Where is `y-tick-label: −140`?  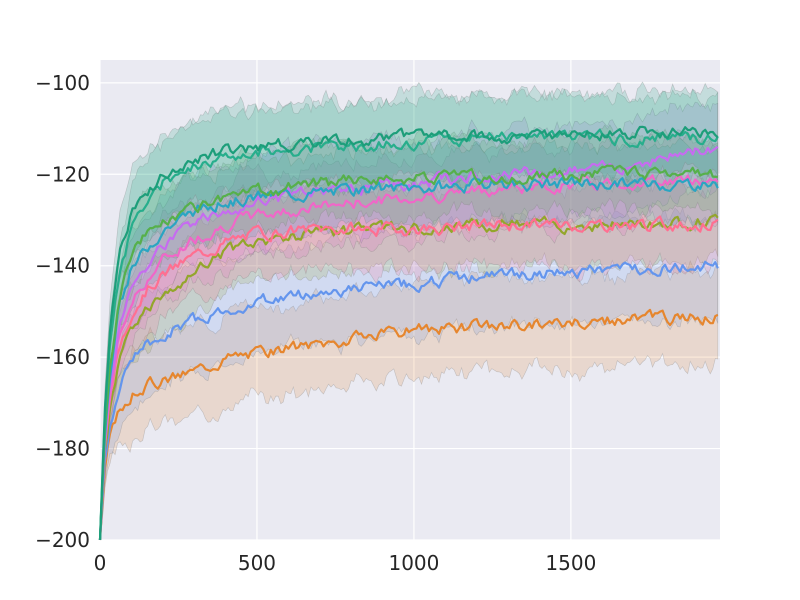
y-tick-label: −140 is located at coordinates (62, 266).